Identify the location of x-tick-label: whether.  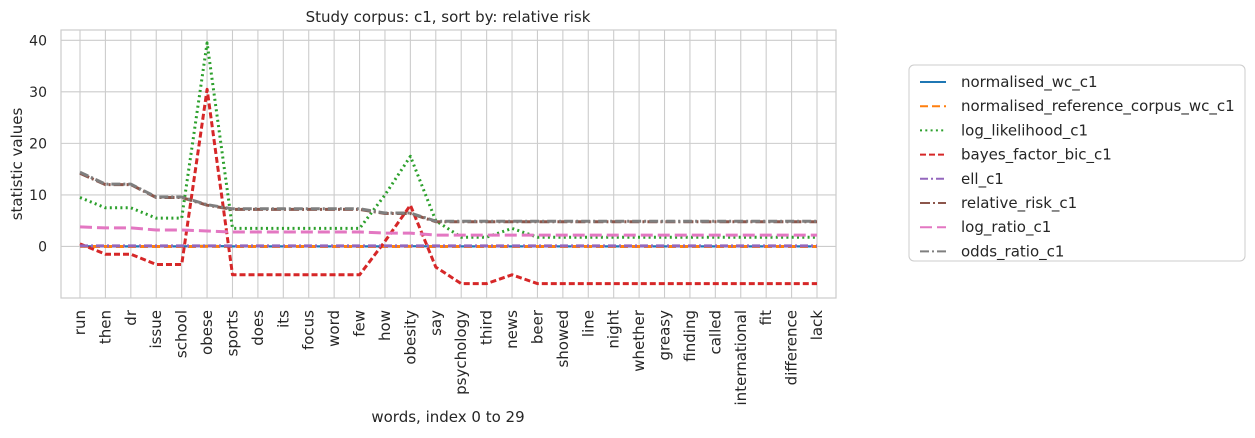
(639, 340).